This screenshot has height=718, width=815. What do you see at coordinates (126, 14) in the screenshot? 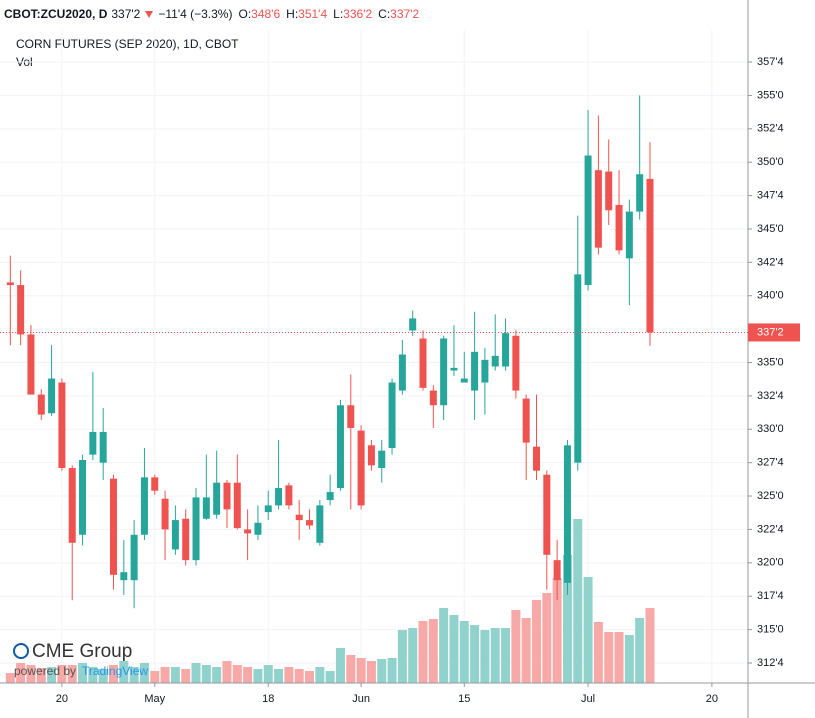
I see `last-price: 337'2` at bounding box center [126, 14].